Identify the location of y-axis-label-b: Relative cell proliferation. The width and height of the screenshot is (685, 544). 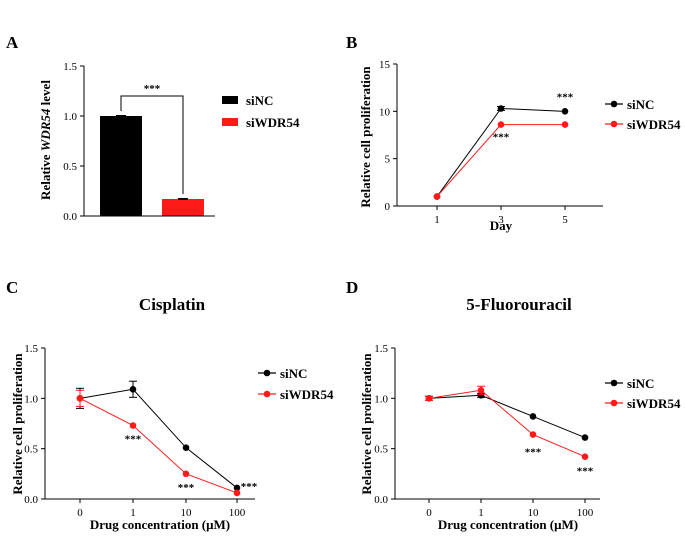
(365, 137).